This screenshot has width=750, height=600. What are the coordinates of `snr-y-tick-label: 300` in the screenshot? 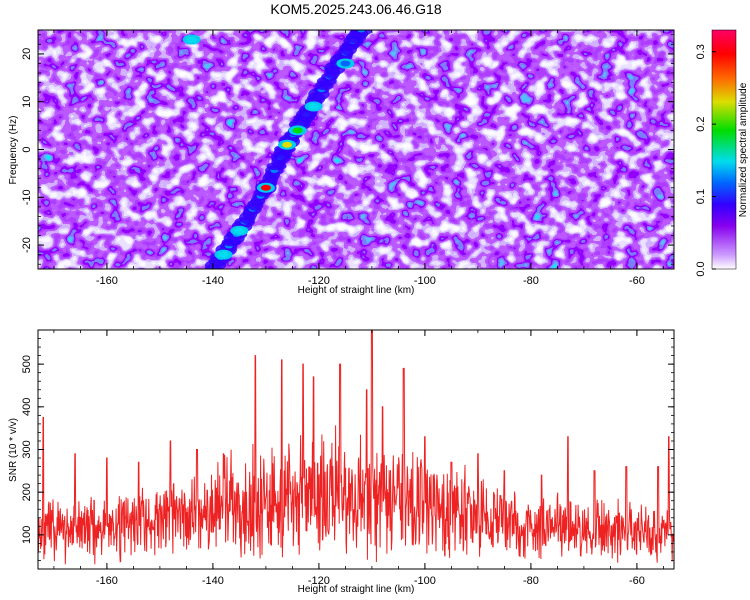 It's located at (27, 449).